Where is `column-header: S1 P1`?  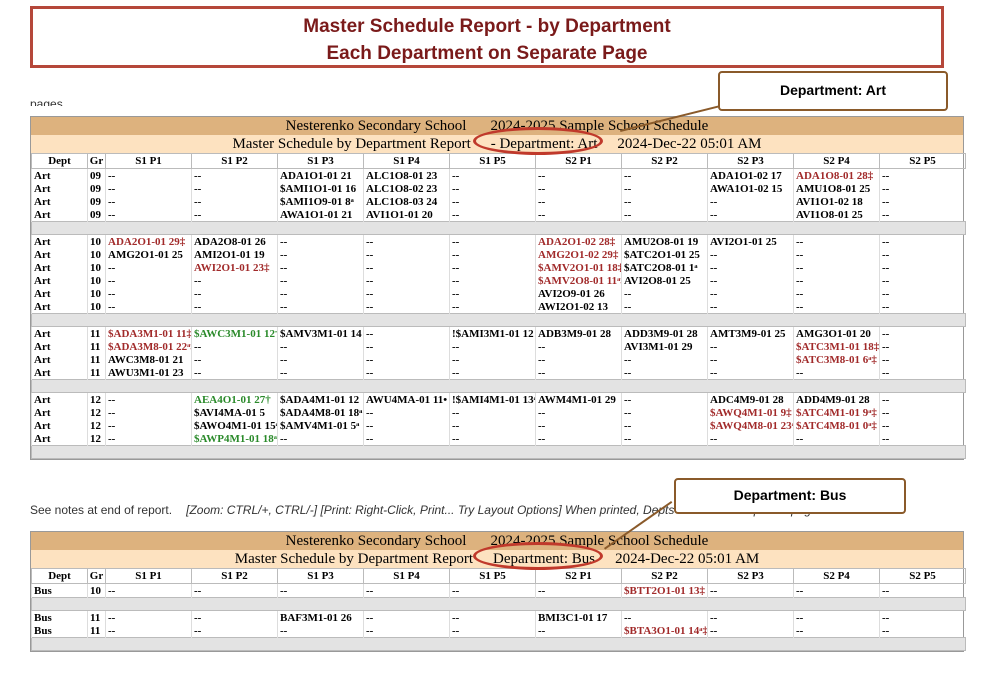
column-header: S1 P1 is located at coordinates (148, 161).